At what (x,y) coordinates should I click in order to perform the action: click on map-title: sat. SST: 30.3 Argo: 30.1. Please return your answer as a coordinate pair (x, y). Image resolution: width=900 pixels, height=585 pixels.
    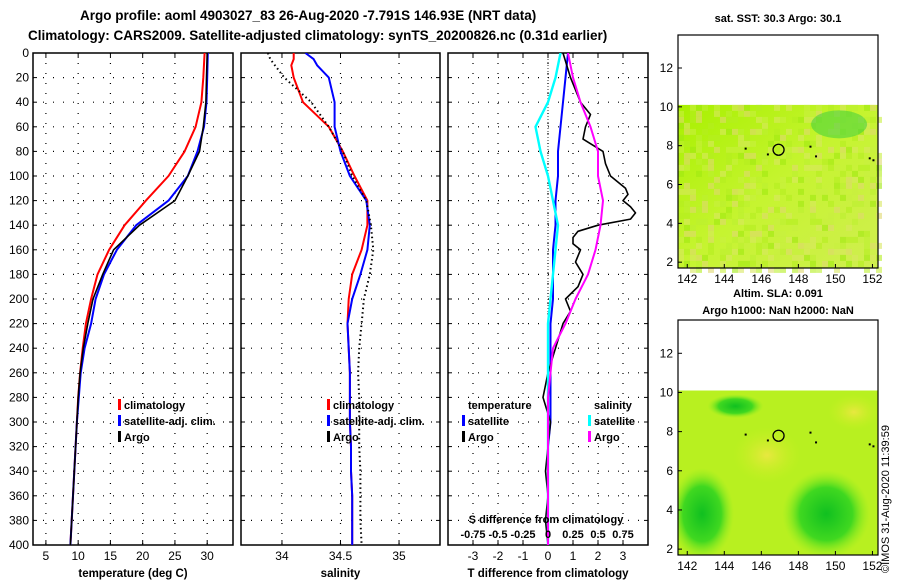
    Looking at the image, I should click on (778, 19).